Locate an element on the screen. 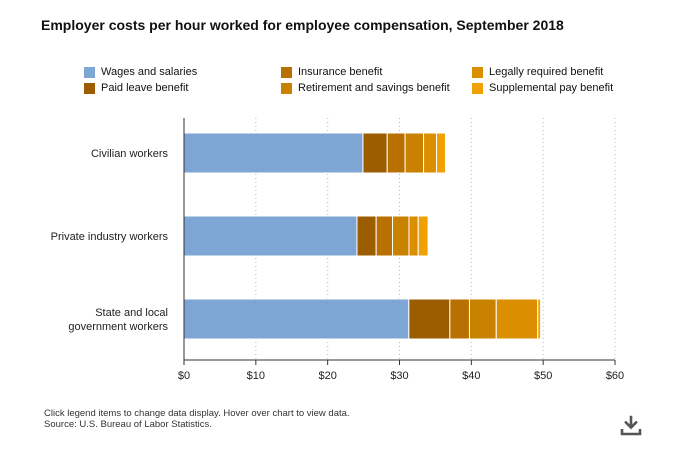 The image size is (689, 451). x-tick-label: $60 is located at coordinates (615, 376).